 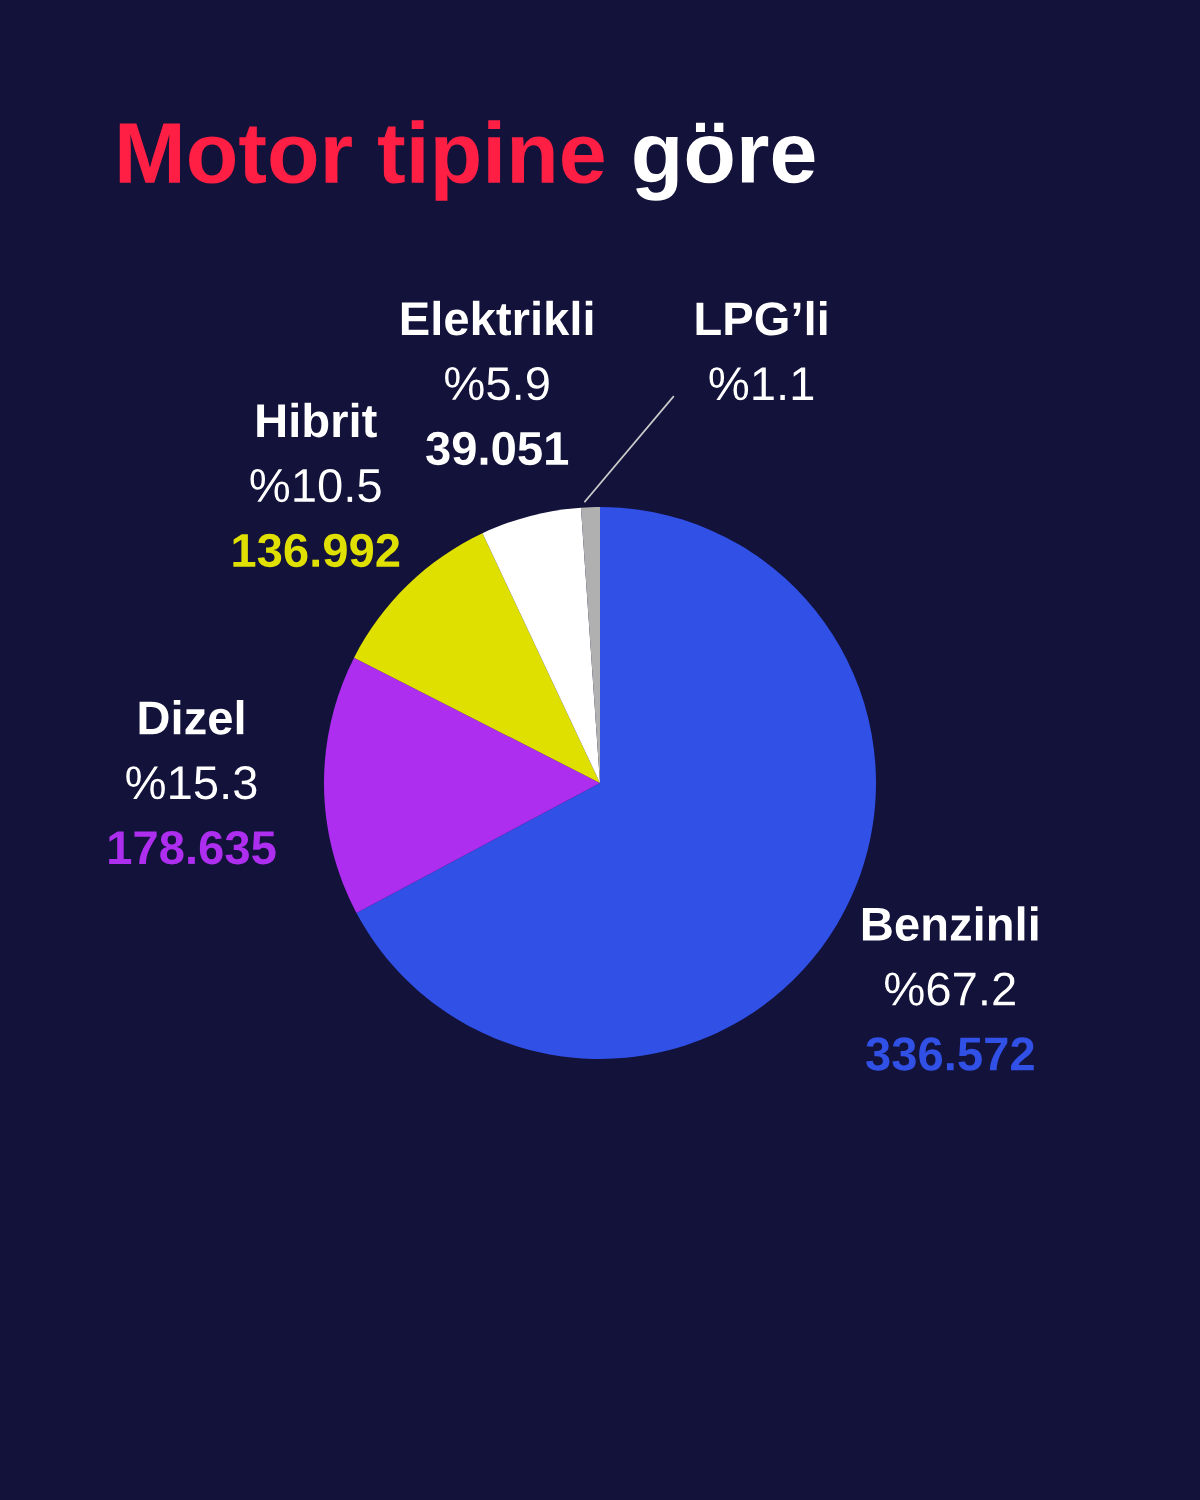 What do you see at coordinates (191, 717) in the screenshot?
I see `slice-label: Dizel` at bounding box center [191, 717].